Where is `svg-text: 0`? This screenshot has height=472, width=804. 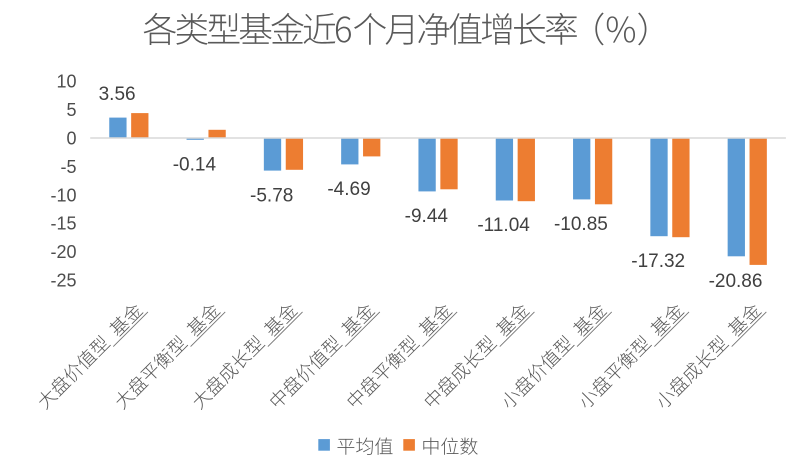
svg-text: 0 is located at coordinates (71, 139).